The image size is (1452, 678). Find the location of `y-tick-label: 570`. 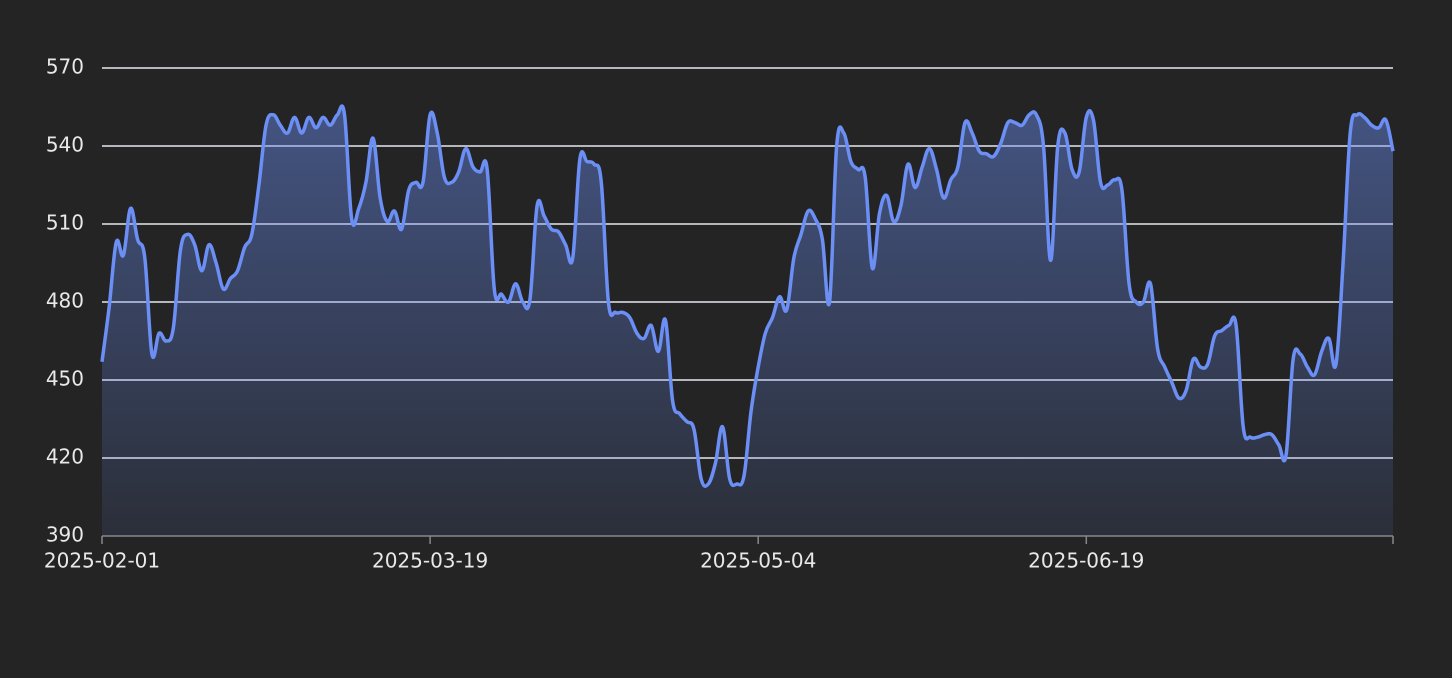

y-tick-label: 570 is located at coordinates (65, 67).